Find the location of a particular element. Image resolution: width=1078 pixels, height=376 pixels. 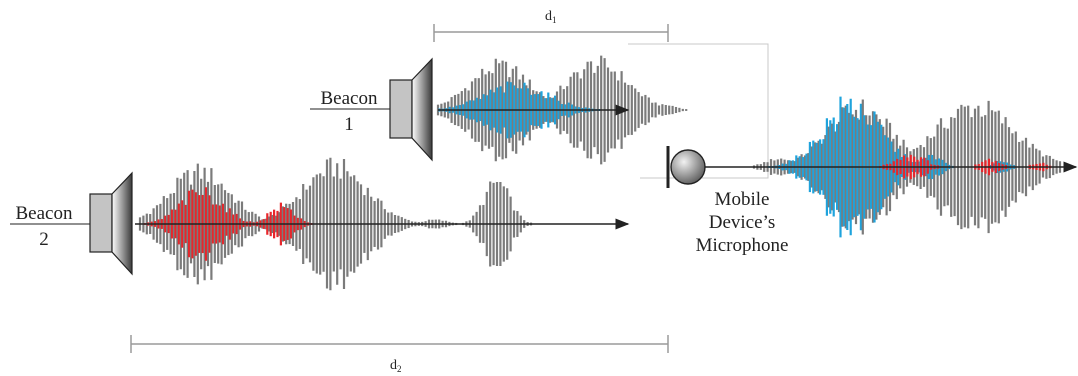

distance-d2-bracket is located at coordinates (399, 344).